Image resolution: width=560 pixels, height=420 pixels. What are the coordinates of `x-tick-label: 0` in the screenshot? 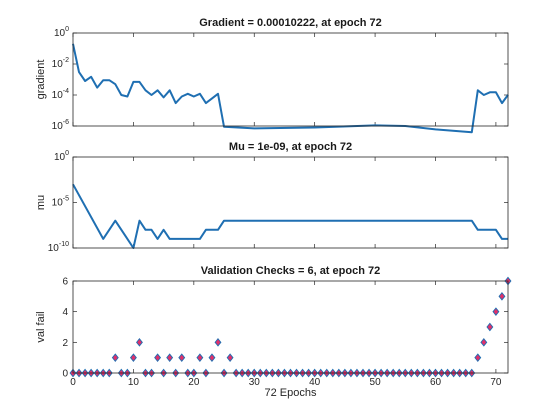 It's located at (73, 382).